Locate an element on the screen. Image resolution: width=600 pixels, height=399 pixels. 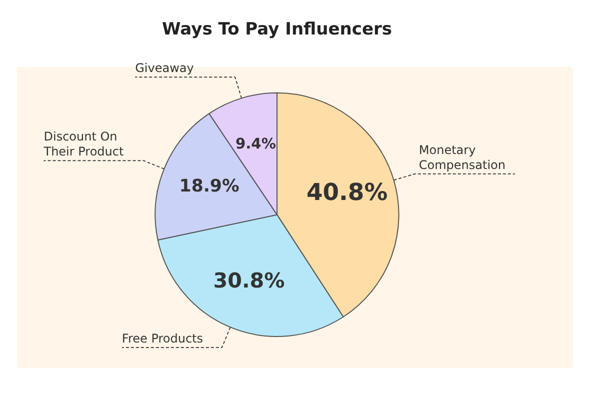
data-label: 40.8% is located at coordinates (347, 192).